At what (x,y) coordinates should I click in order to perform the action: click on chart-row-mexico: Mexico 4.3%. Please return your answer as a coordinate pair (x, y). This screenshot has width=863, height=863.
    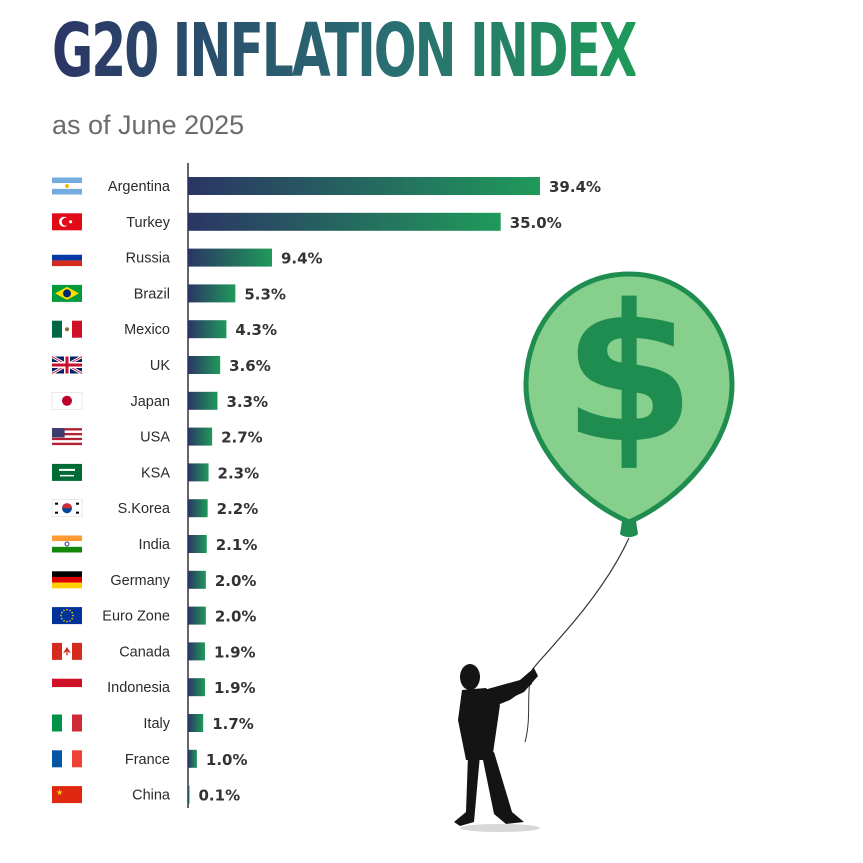
    Looking at the image, I should click on (164, 329).